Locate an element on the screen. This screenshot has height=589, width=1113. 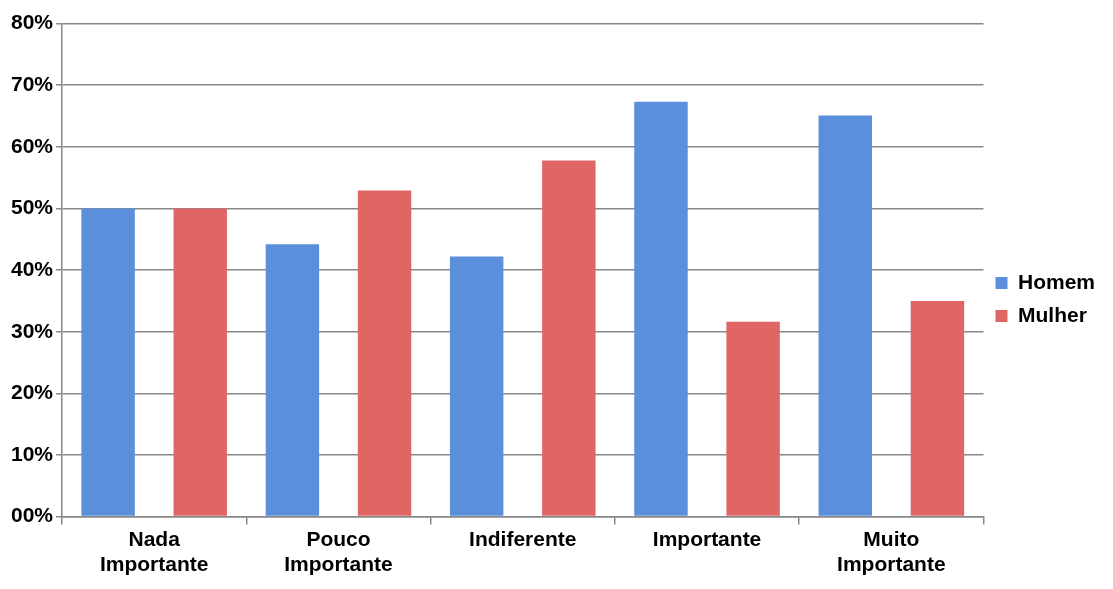
y-tick-label: 00% is located at coordinates (32, 515).